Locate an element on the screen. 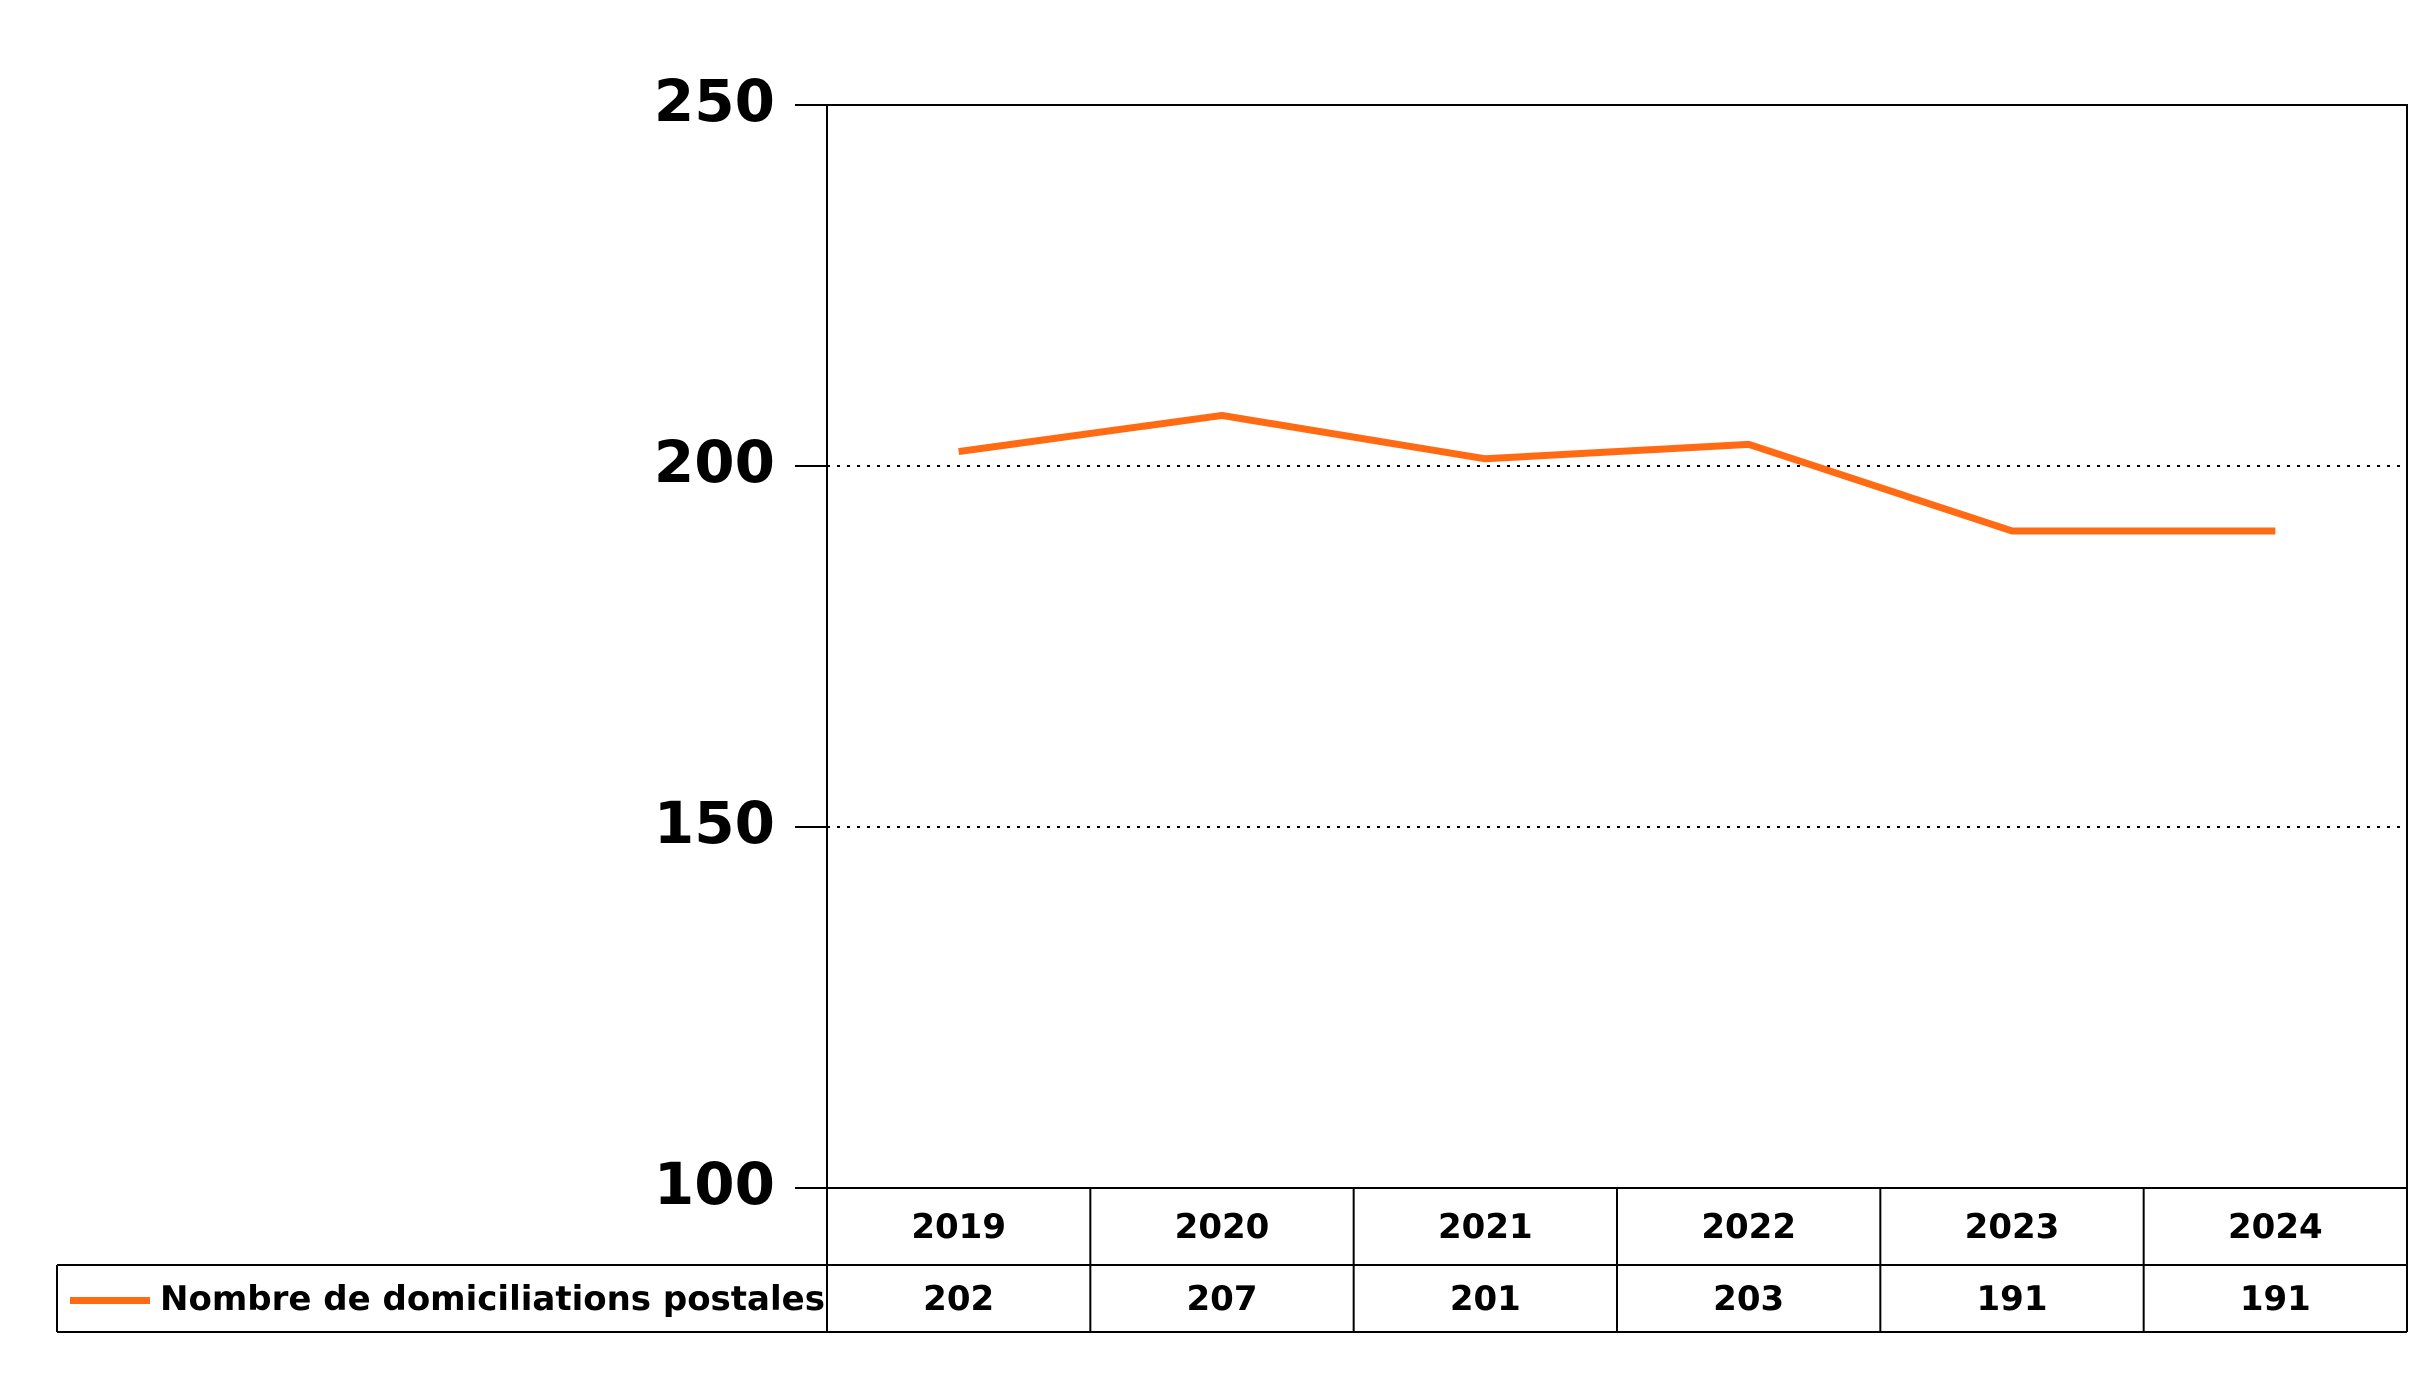 This screenshot has width=2420, height=1383. y-tick-label: 200 is located at coordinates (714, 462).